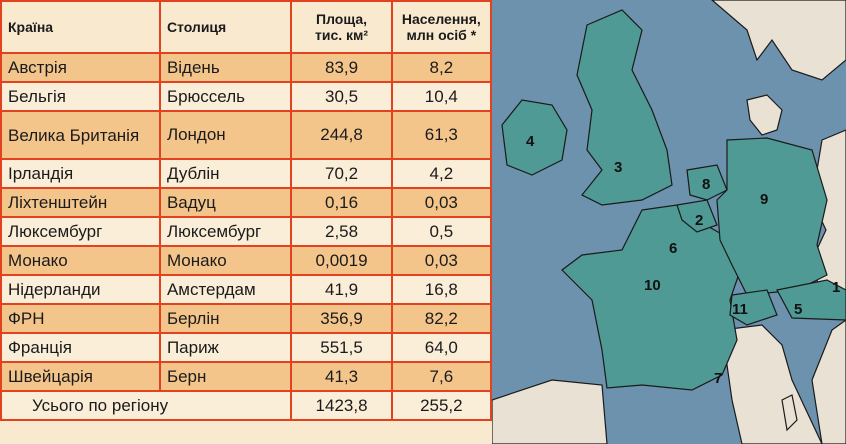  Describe the element at coordinates (225, 376) in the screenshot. I see `cell-capital: Берн` at that location.